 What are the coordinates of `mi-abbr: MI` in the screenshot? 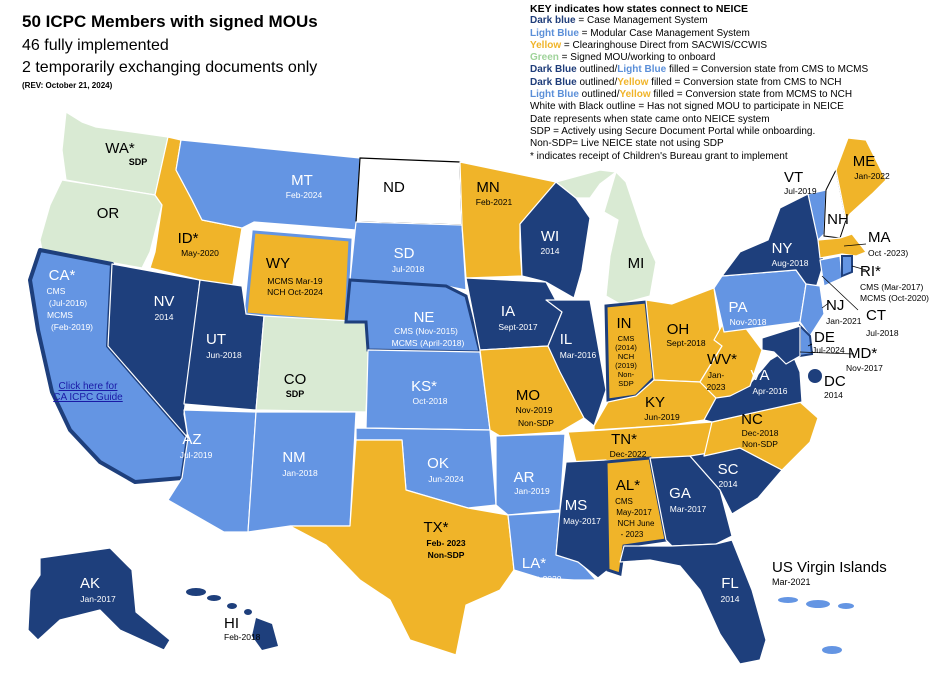 It's located at (636, 263).